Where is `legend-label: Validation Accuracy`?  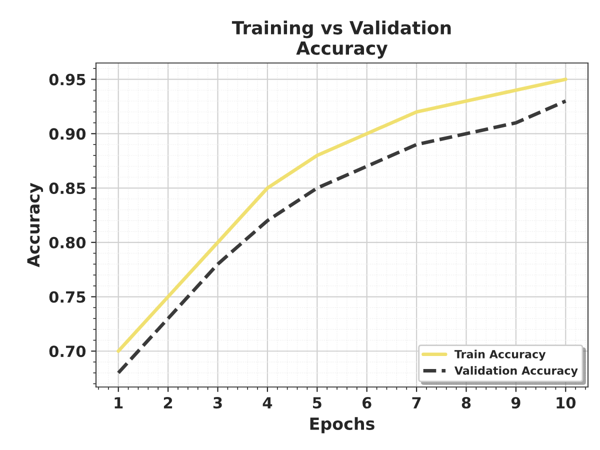 legend-label: Validation Accuracy is located at coordinates (516, 371).